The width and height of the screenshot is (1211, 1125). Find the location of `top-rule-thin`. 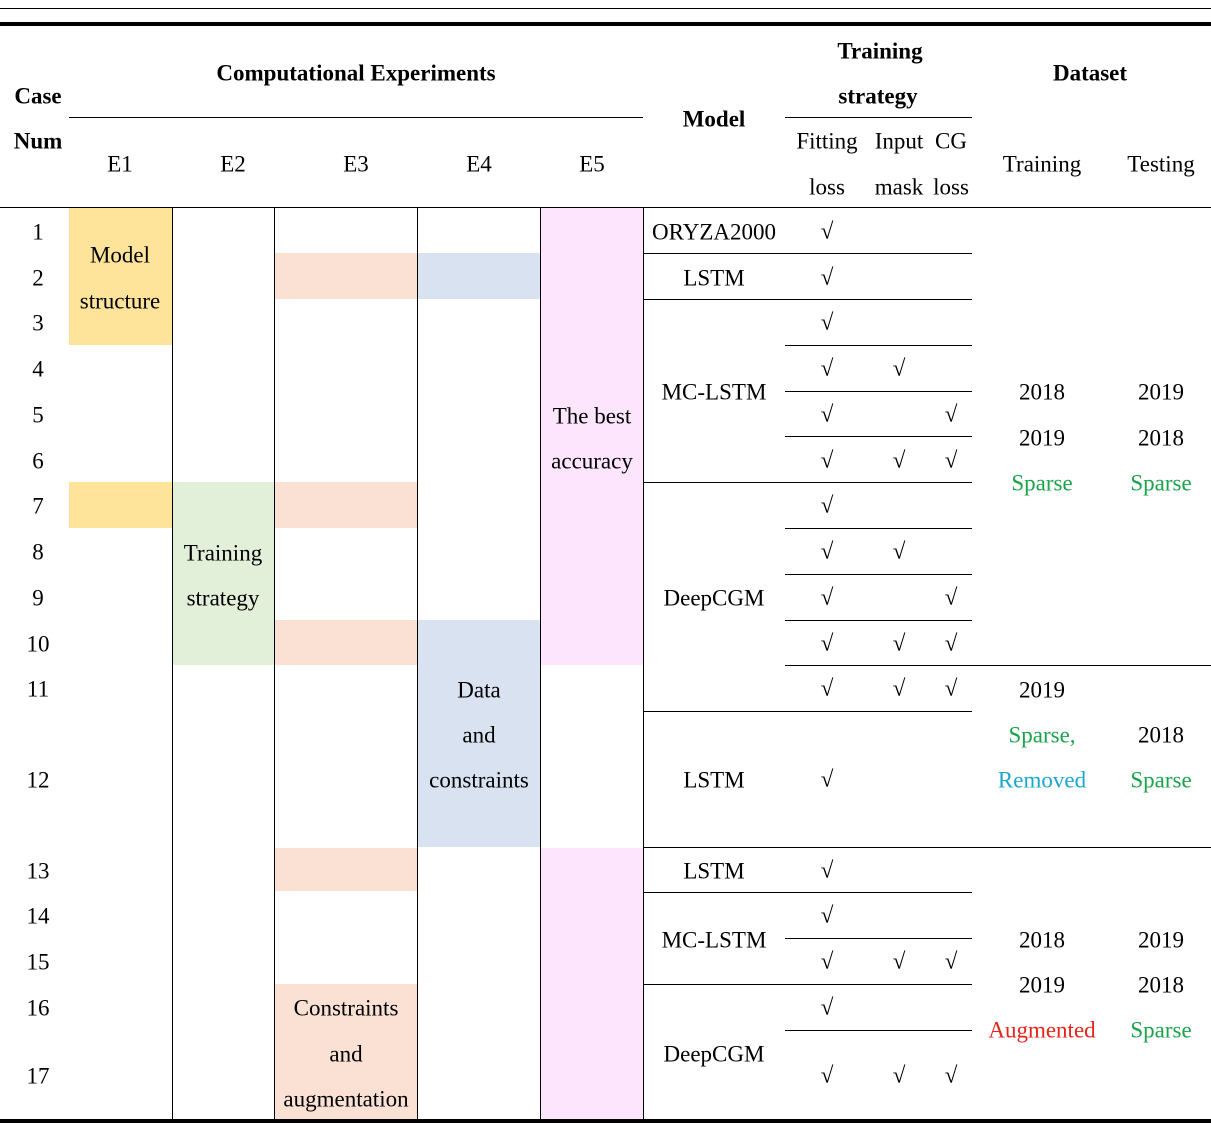

top-rule-thin is located at coordinates (605, 8).